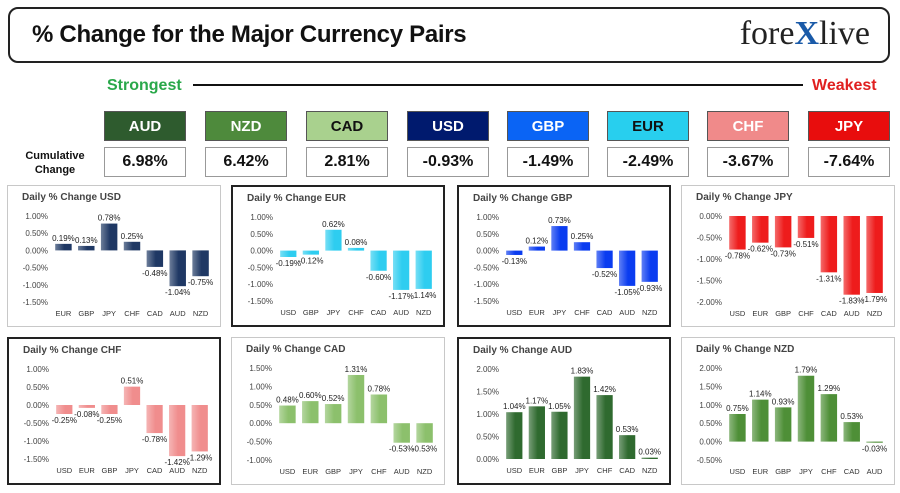 This screenshot has height=493, width=900. I want to click on data-label: -1.04%, so click(177, 292).